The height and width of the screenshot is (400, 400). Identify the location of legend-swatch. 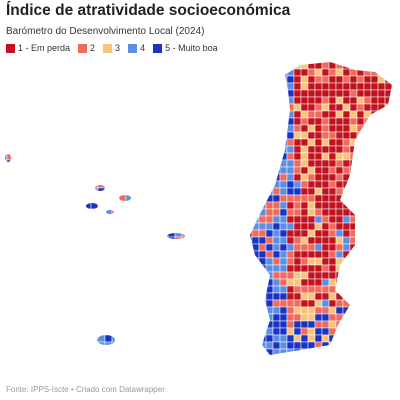
(158, 48).